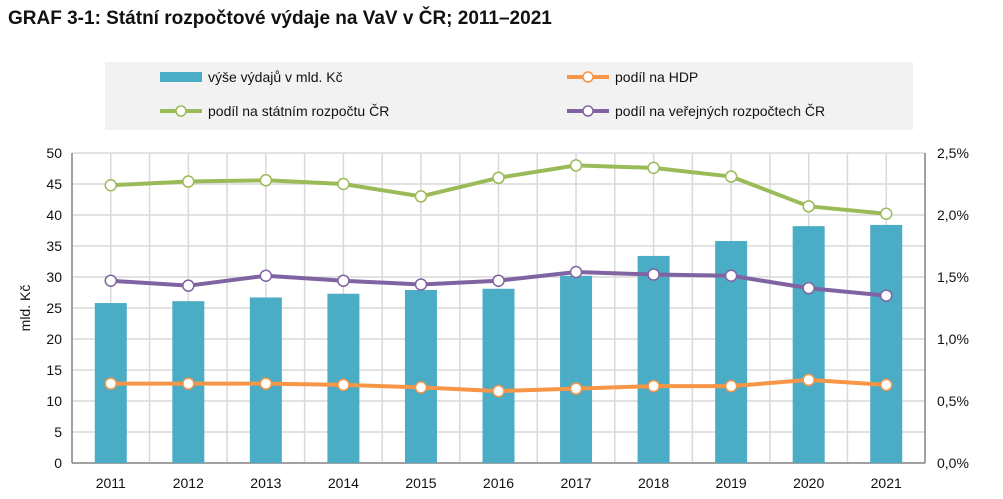 The height and width of the screenshot is (499, 1003). I want to click on y2-tick-label: 0,5%, so click(953, 401).